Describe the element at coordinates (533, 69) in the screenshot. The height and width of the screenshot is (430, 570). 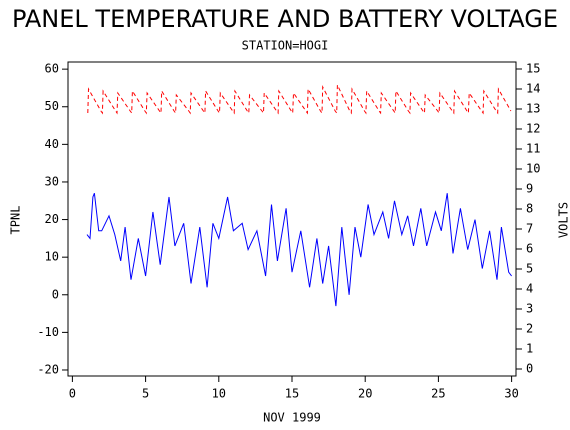
I see `y2-tick-label: 15` at that location.